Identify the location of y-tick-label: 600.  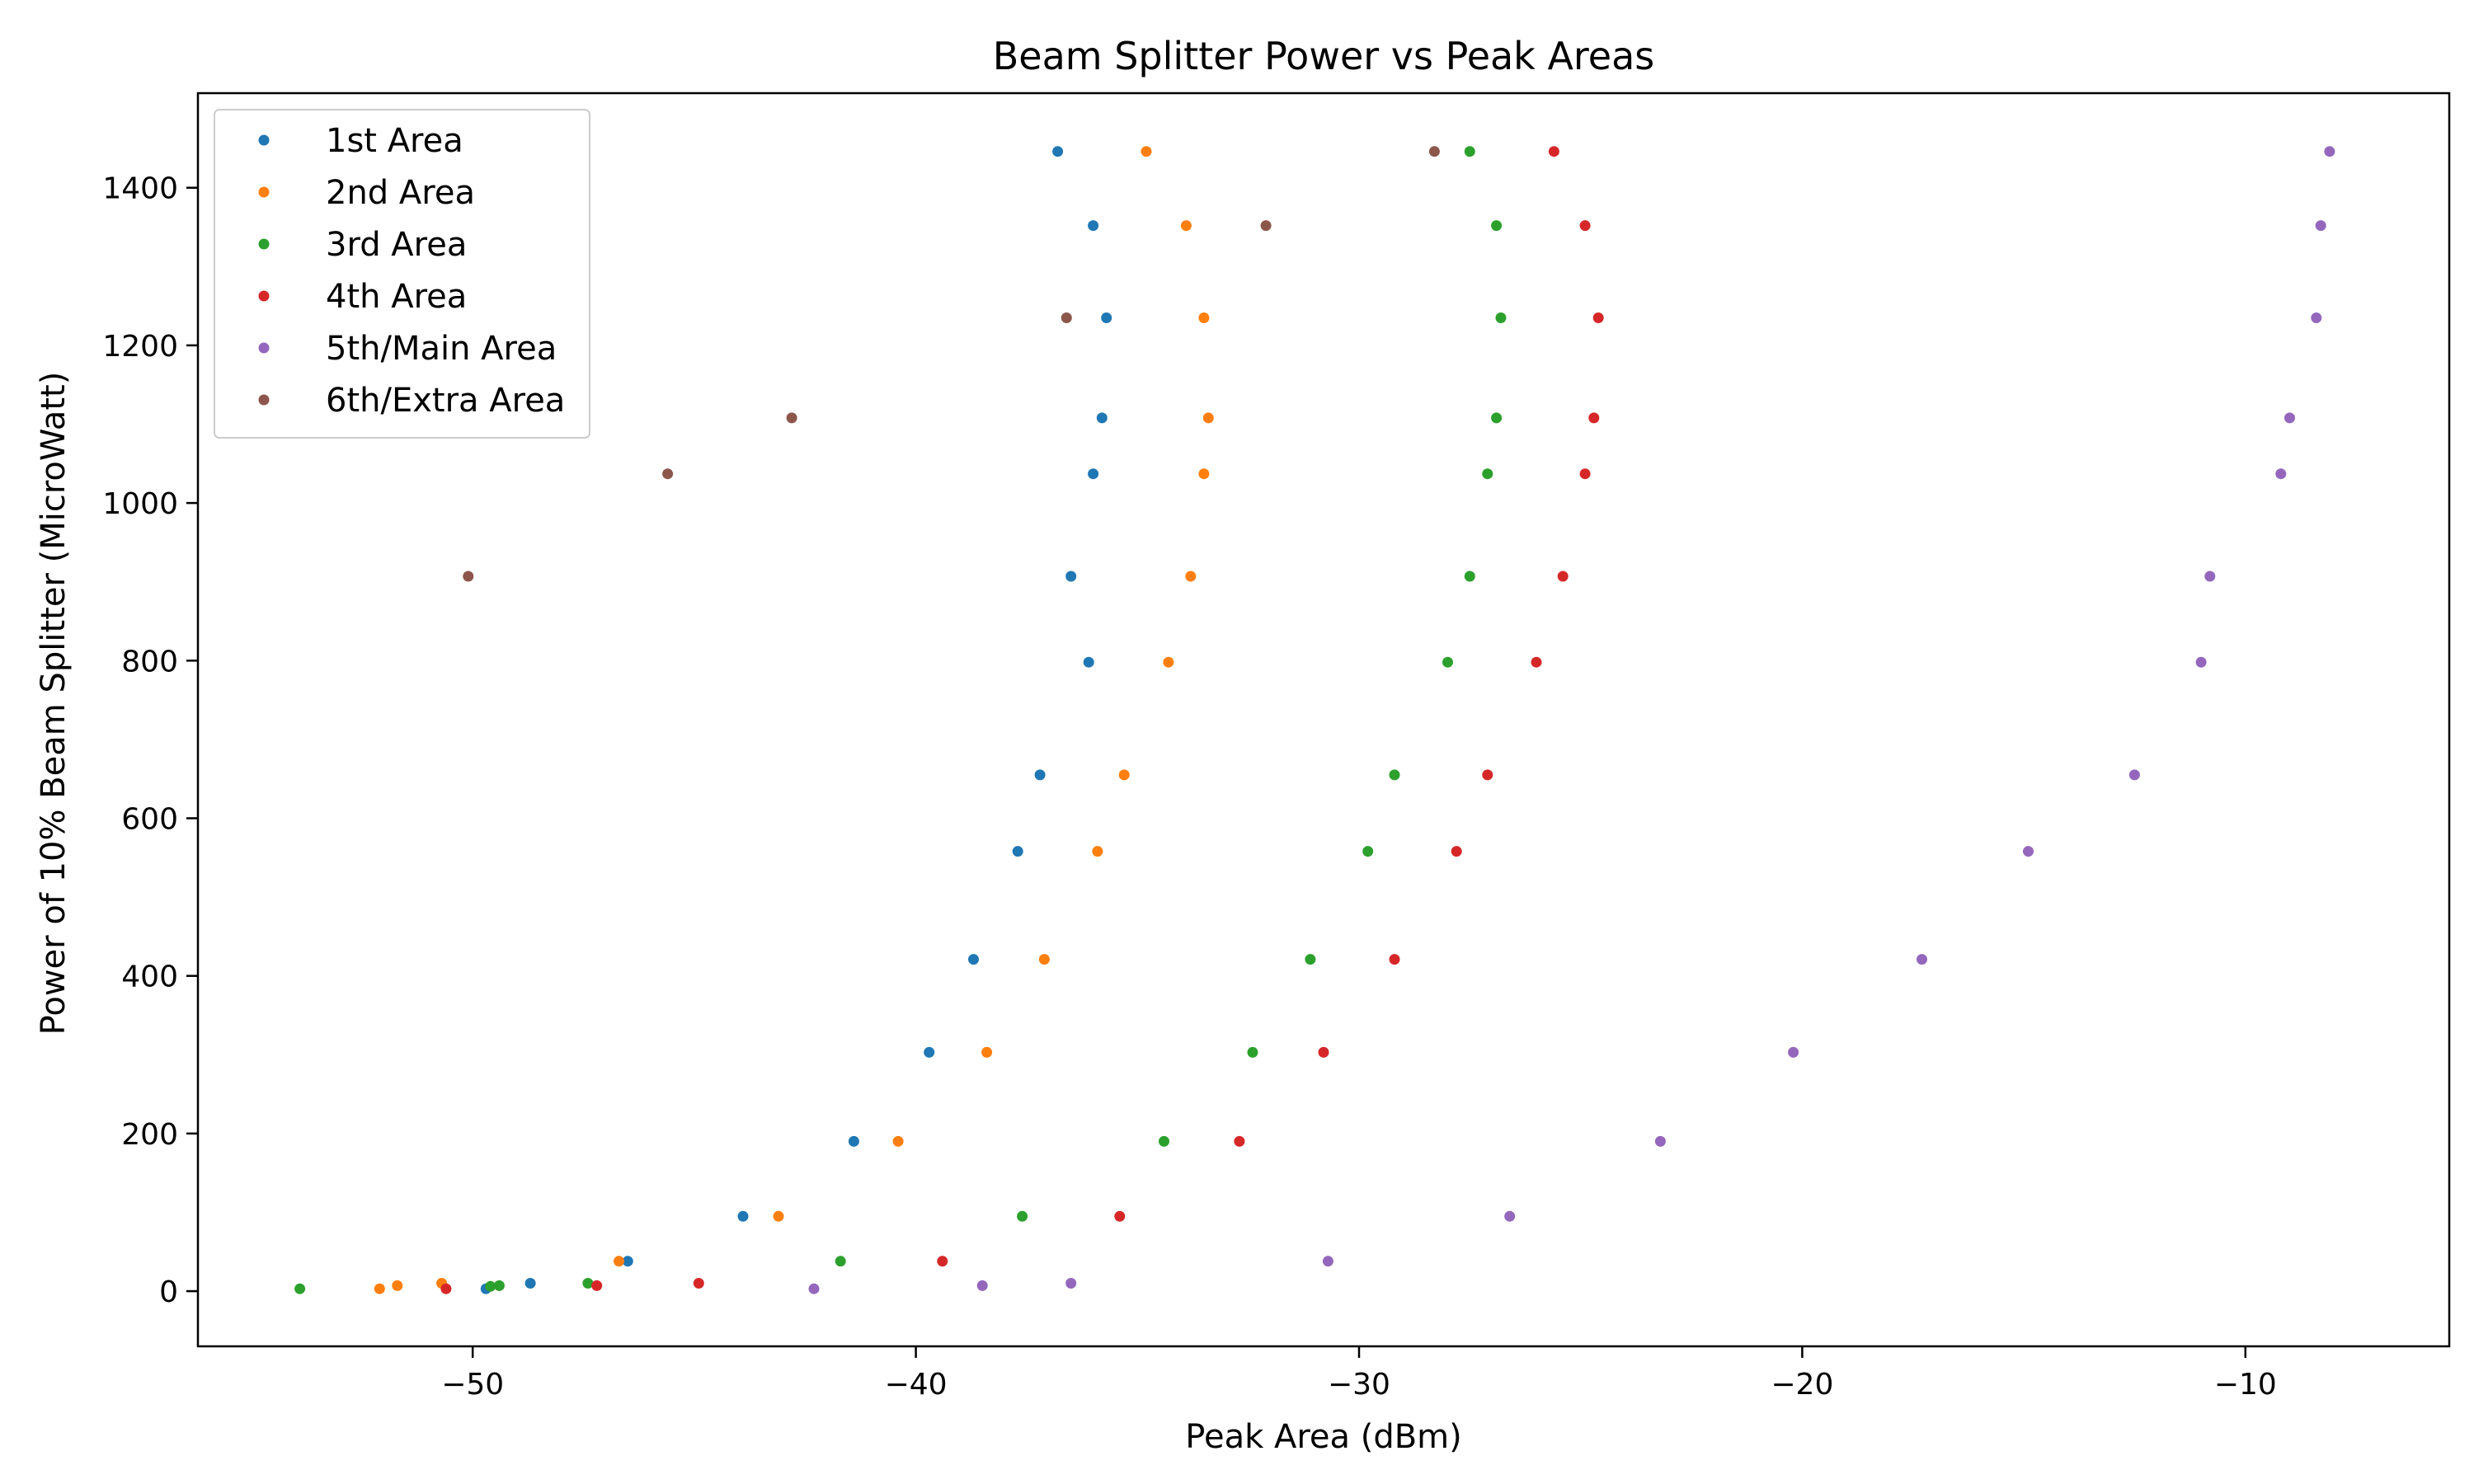
(149, 819).